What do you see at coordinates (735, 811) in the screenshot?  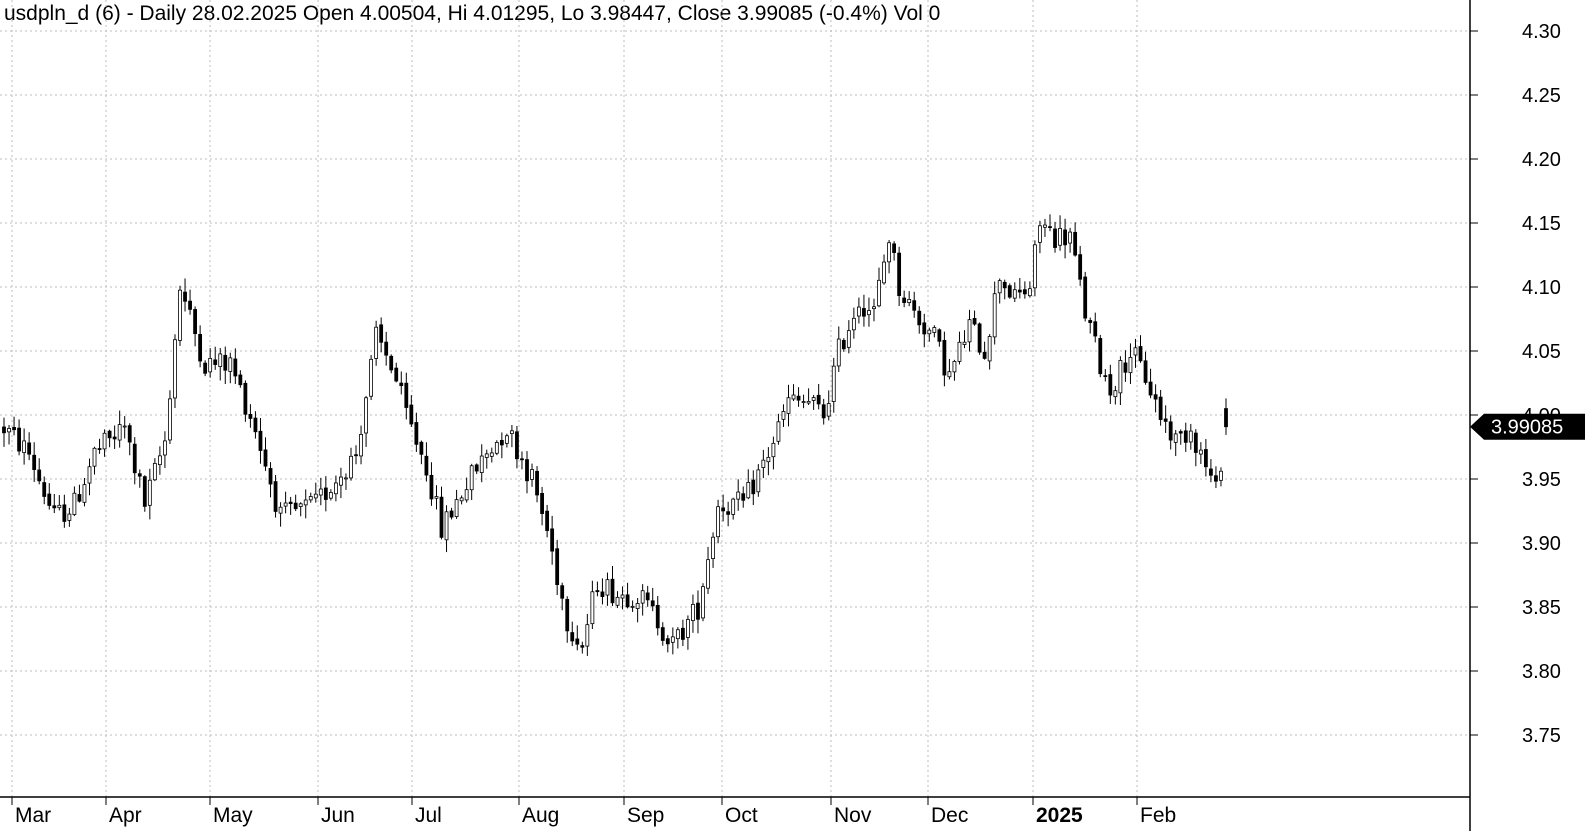 I see `time-axis: Mar Apr May Jun Jul Aug Sep Oct Nov Dec 2025 Feb` at bounding box center [735, 811].